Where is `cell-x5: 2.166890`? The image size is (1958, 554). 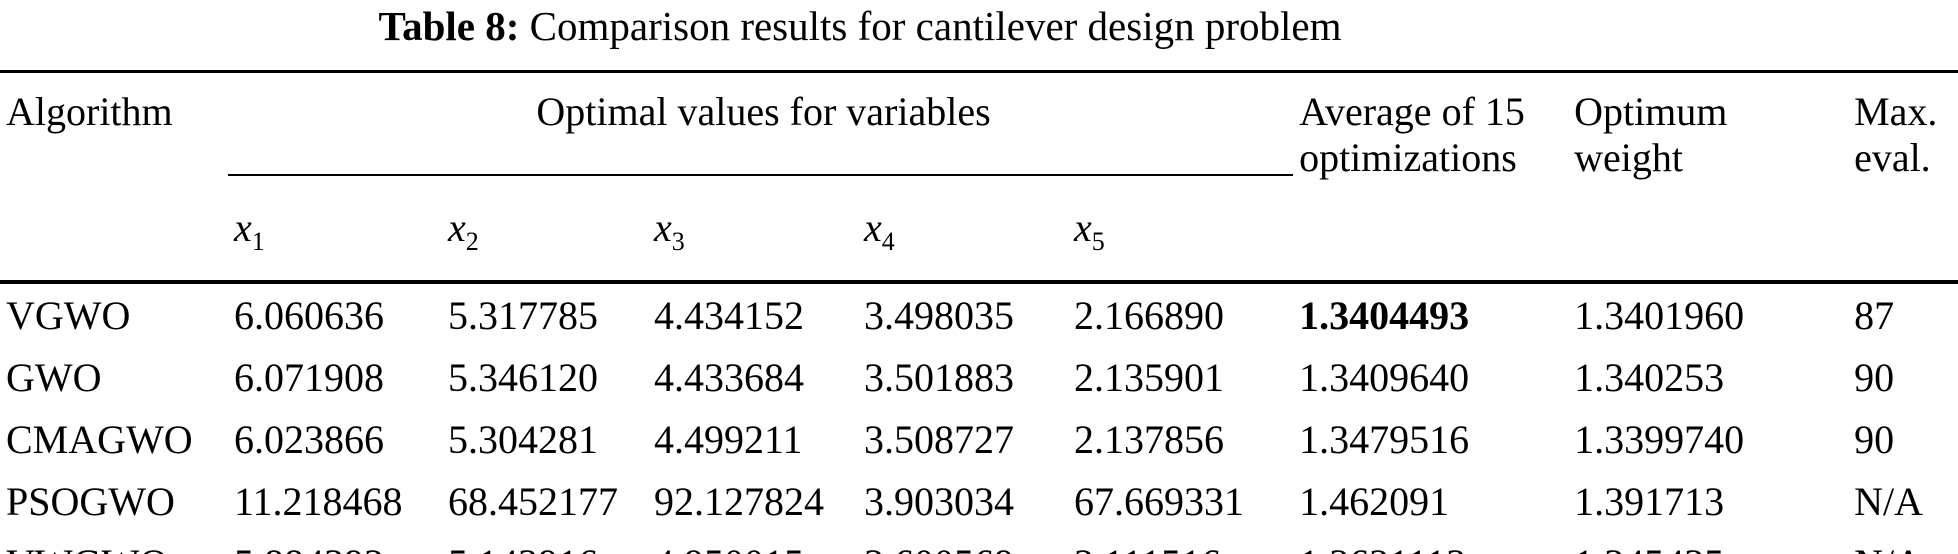
cell-x5: 2.166890 is located at coordinates (1149, 315).